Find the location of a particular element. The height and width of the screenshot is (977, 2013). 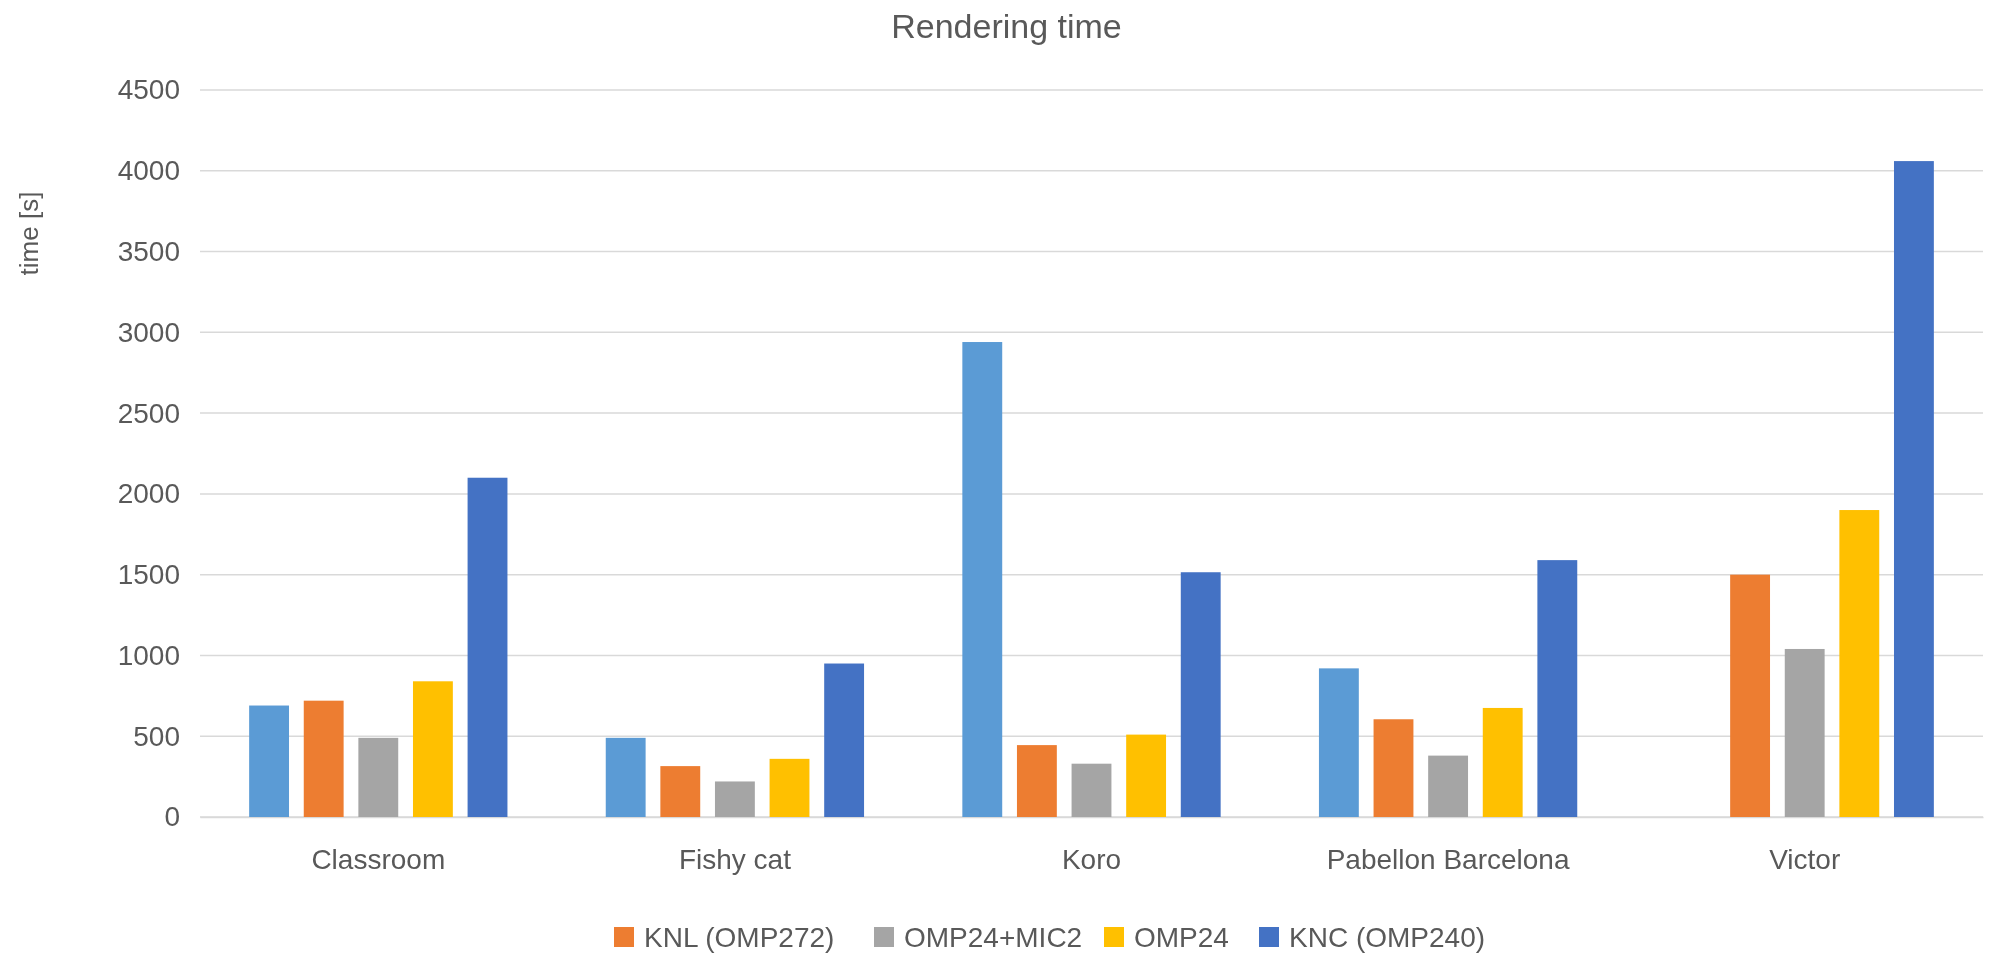

y-tick-label: 500 is located at coordinates (156, 736).